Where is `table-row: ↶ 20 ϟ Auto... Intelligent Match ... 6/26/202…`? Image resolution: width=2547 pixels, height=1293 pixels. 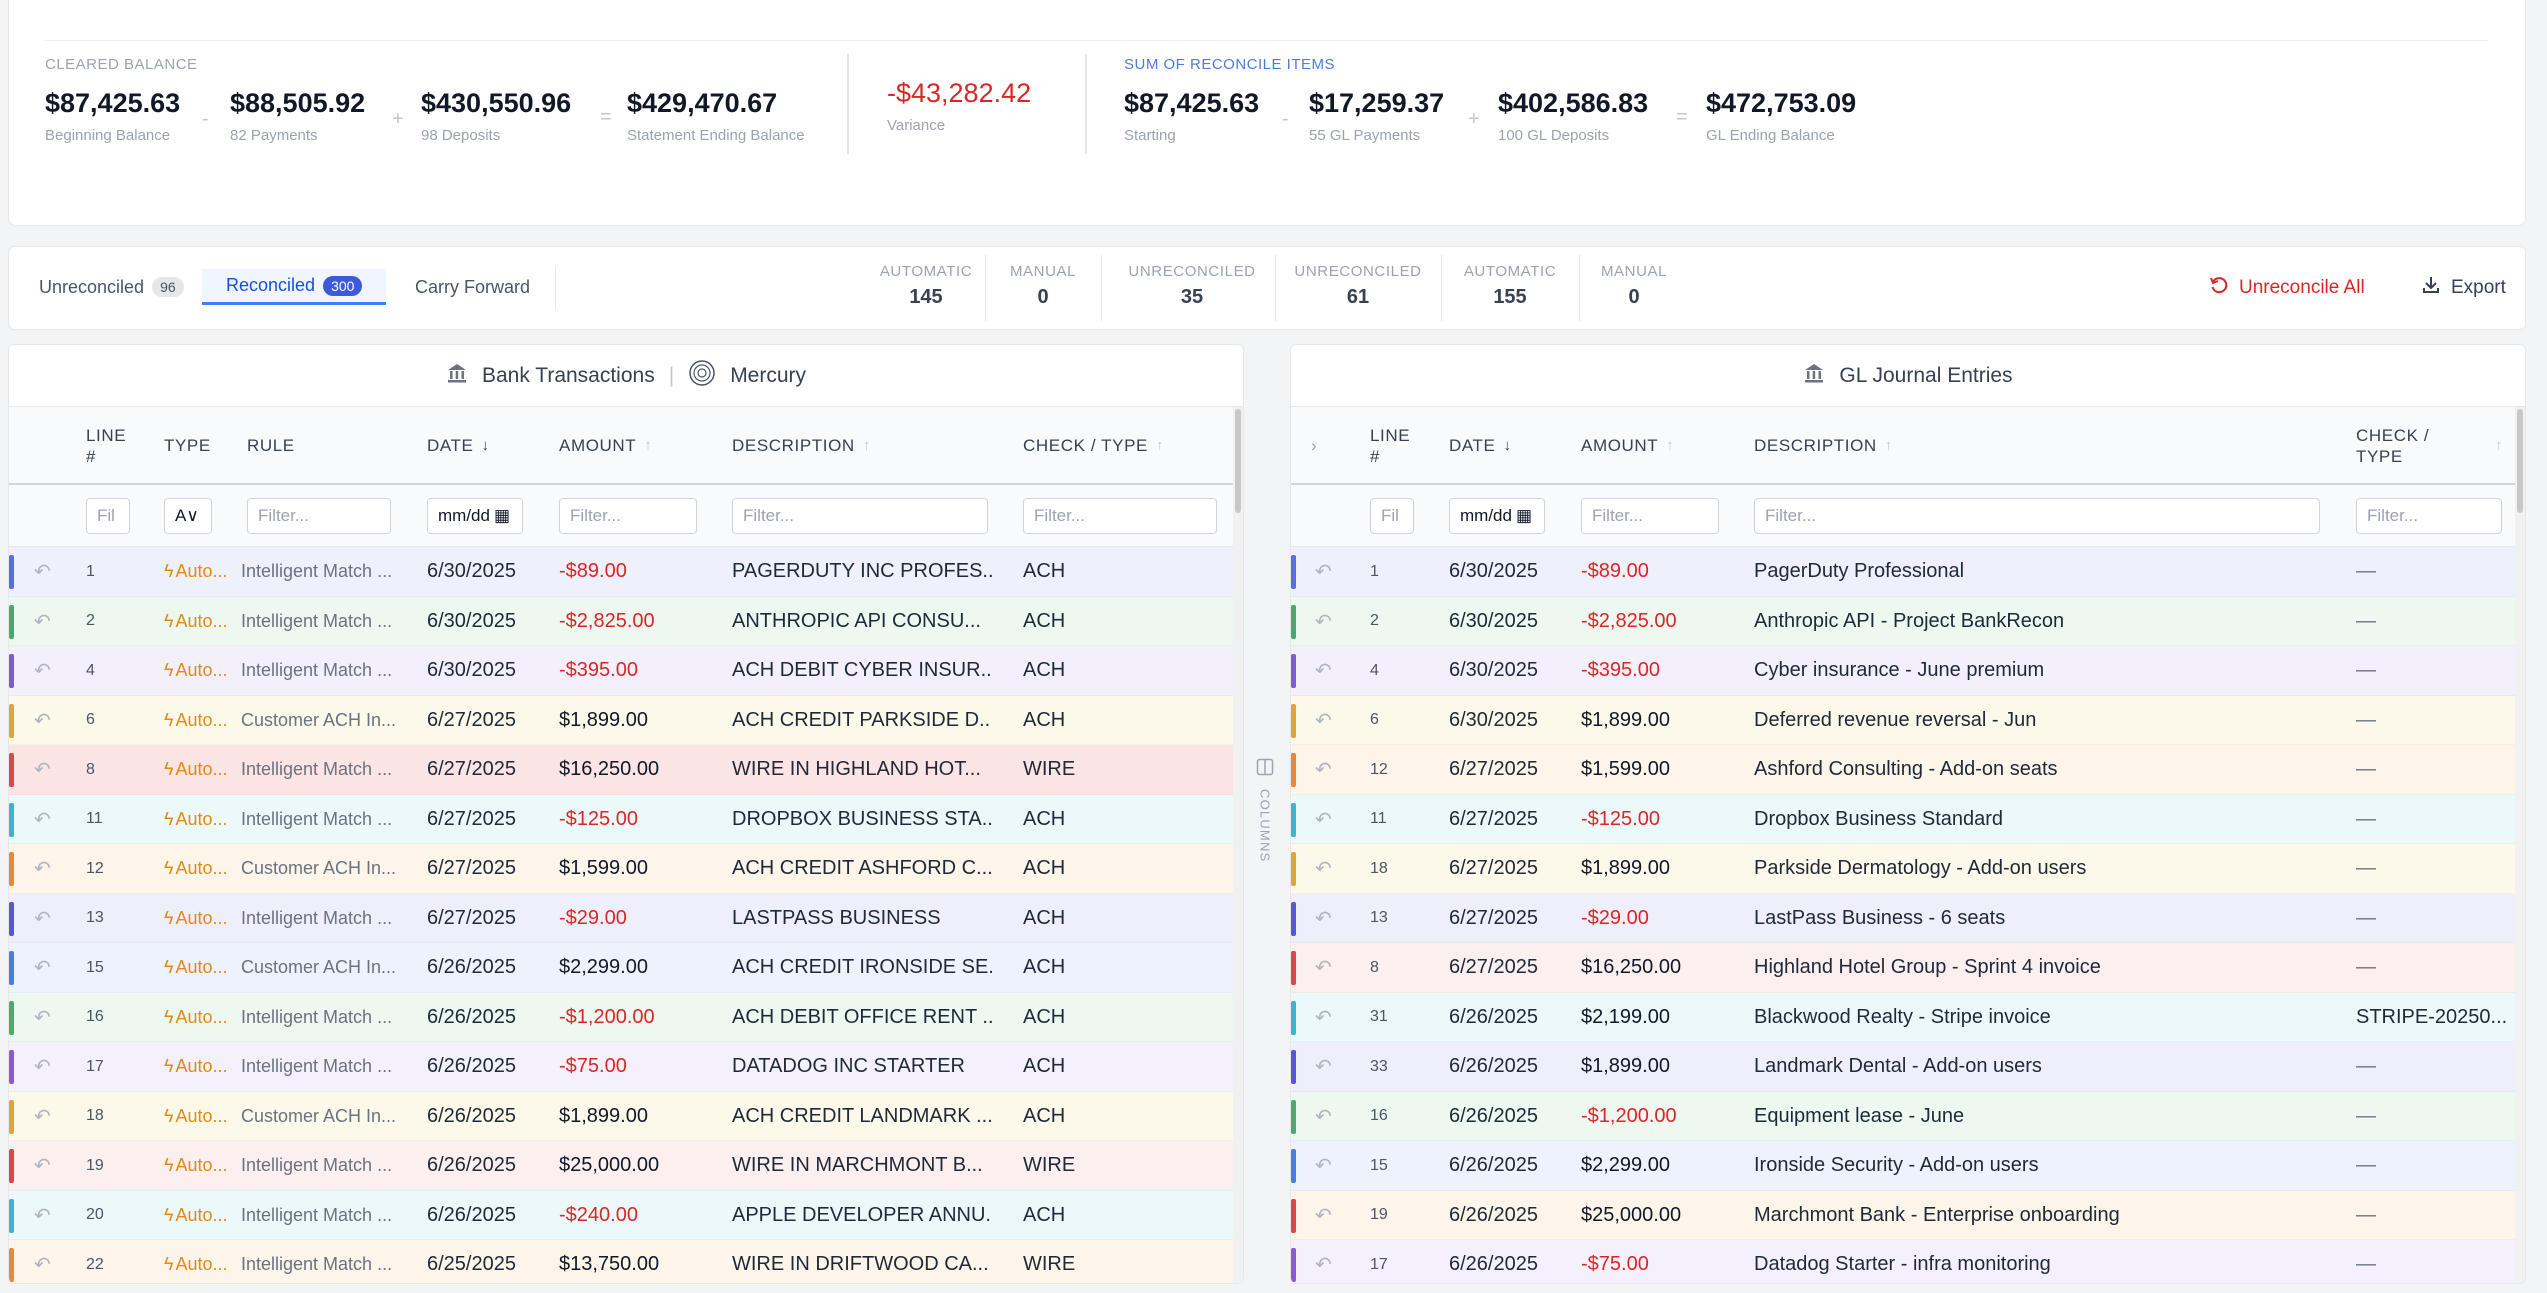 table-row: ↶ 20 ϟ Auto... Intelligent Match ... 6/26/202… is located at coordinates (626, 1215).